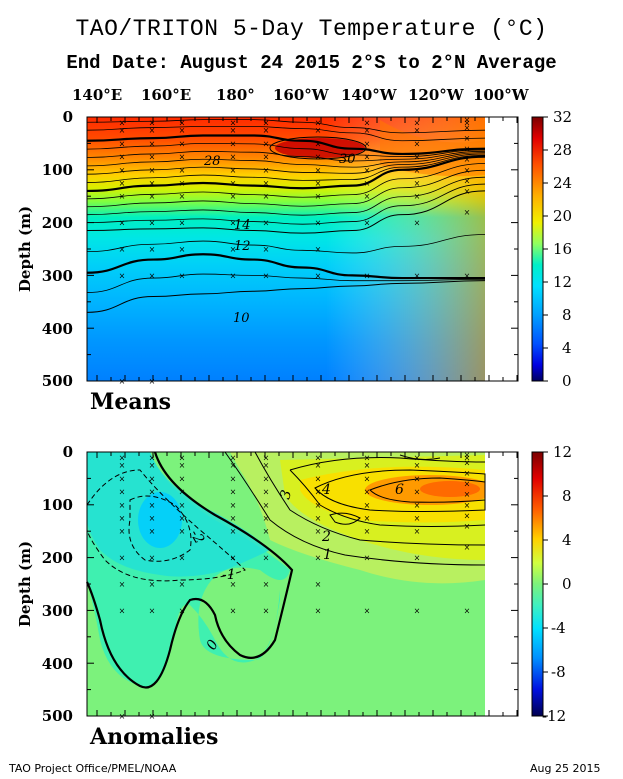 The width and height of the screenshot is (623, 779). Describe the element at coordinates (562, 249) in the screenshot. I see `cb-mean-16: 16` at that location.